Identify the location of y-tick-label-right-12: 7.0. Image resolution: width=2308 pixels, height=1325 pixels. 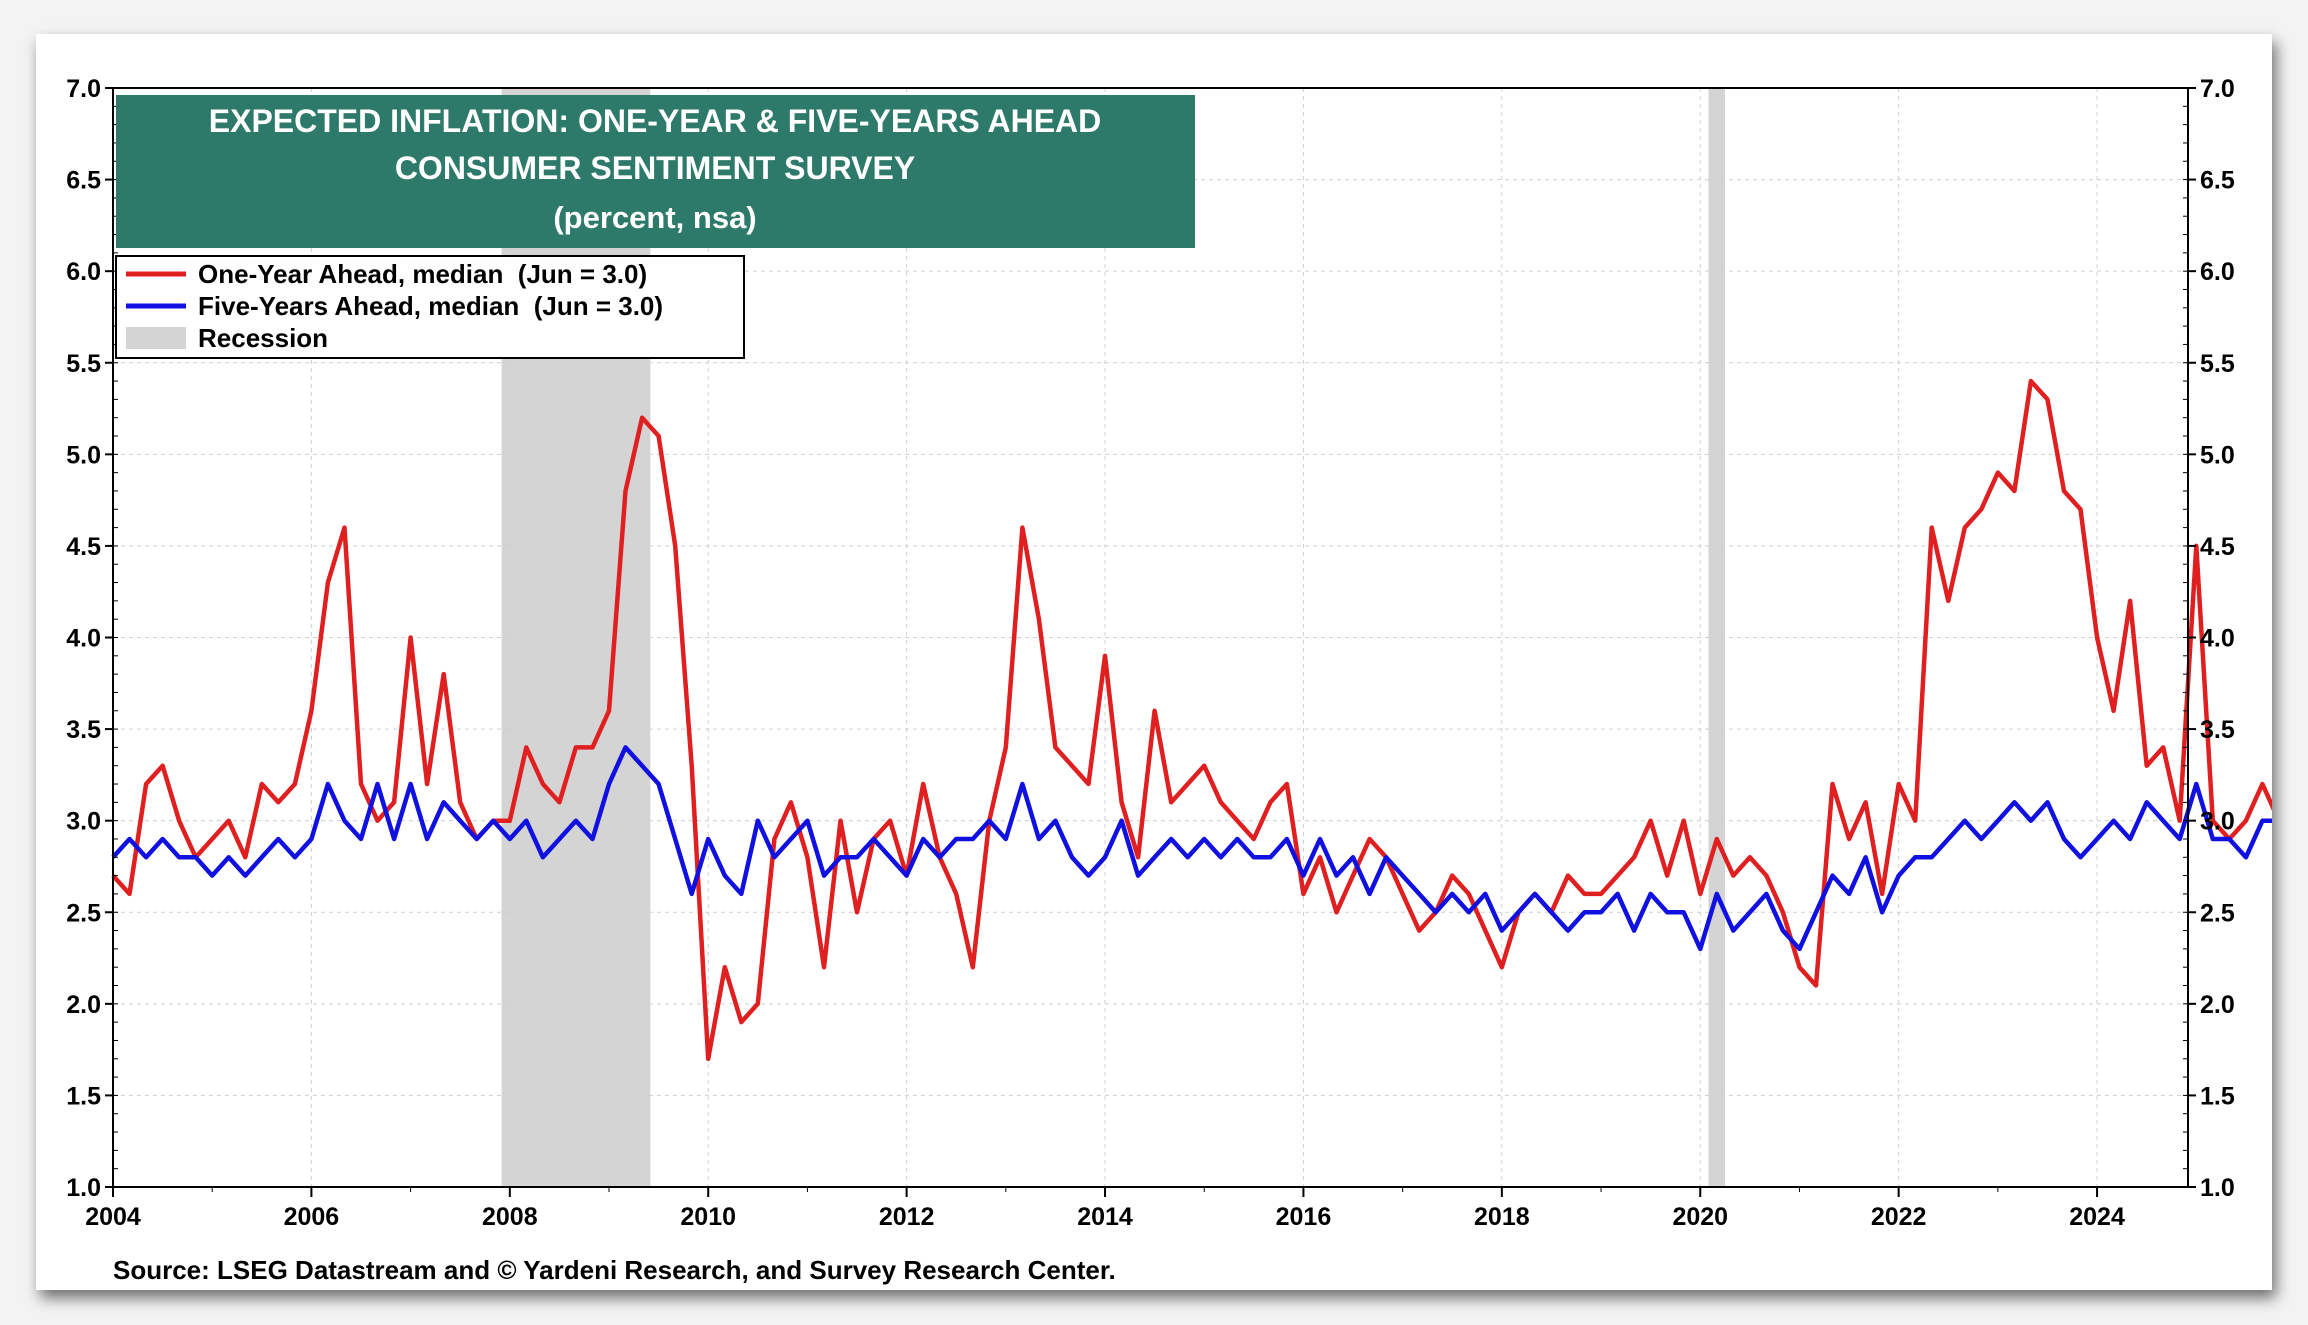
(2217, 89).